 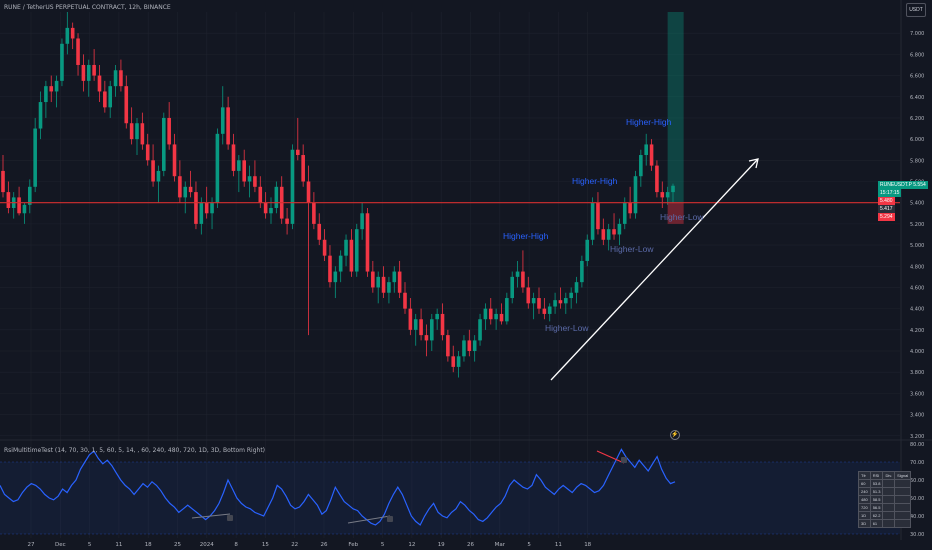 I want to click on table-cell: 240, so click(x=864, y=491).